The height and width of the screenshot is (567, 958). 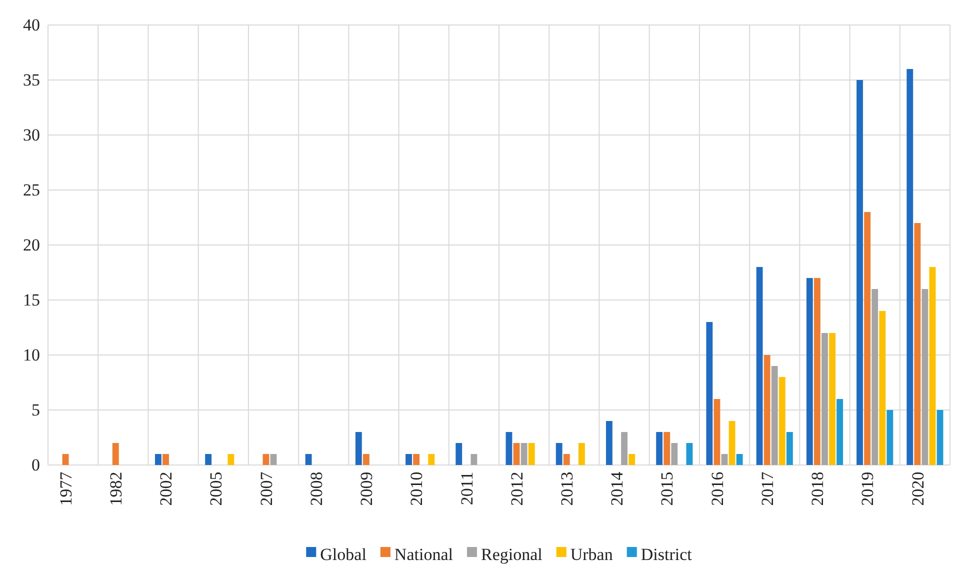 What do you see at coordinates (592, 554) in the screenshot?
I see `legend-label: Urban` at bounding box center [592, 554].